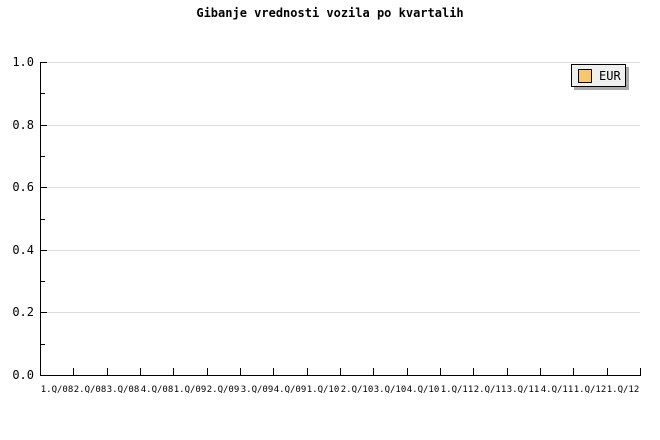 The width and height of the screenshot is (660, 440). Describe the element at coordinates (123, 390) in the screenshot. I see `x-tick-label: 3.Q/08` at that location.